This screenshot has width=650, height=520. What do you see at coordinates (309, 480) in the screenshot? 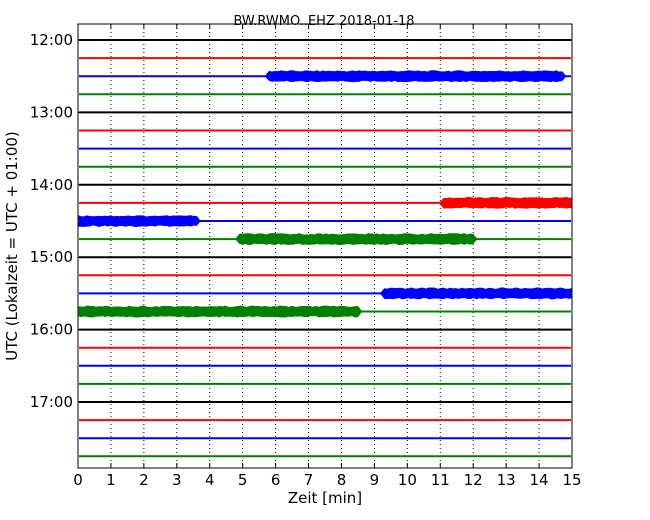
I see `x-tick-label-7: 7` at bounding box center [309, 480].